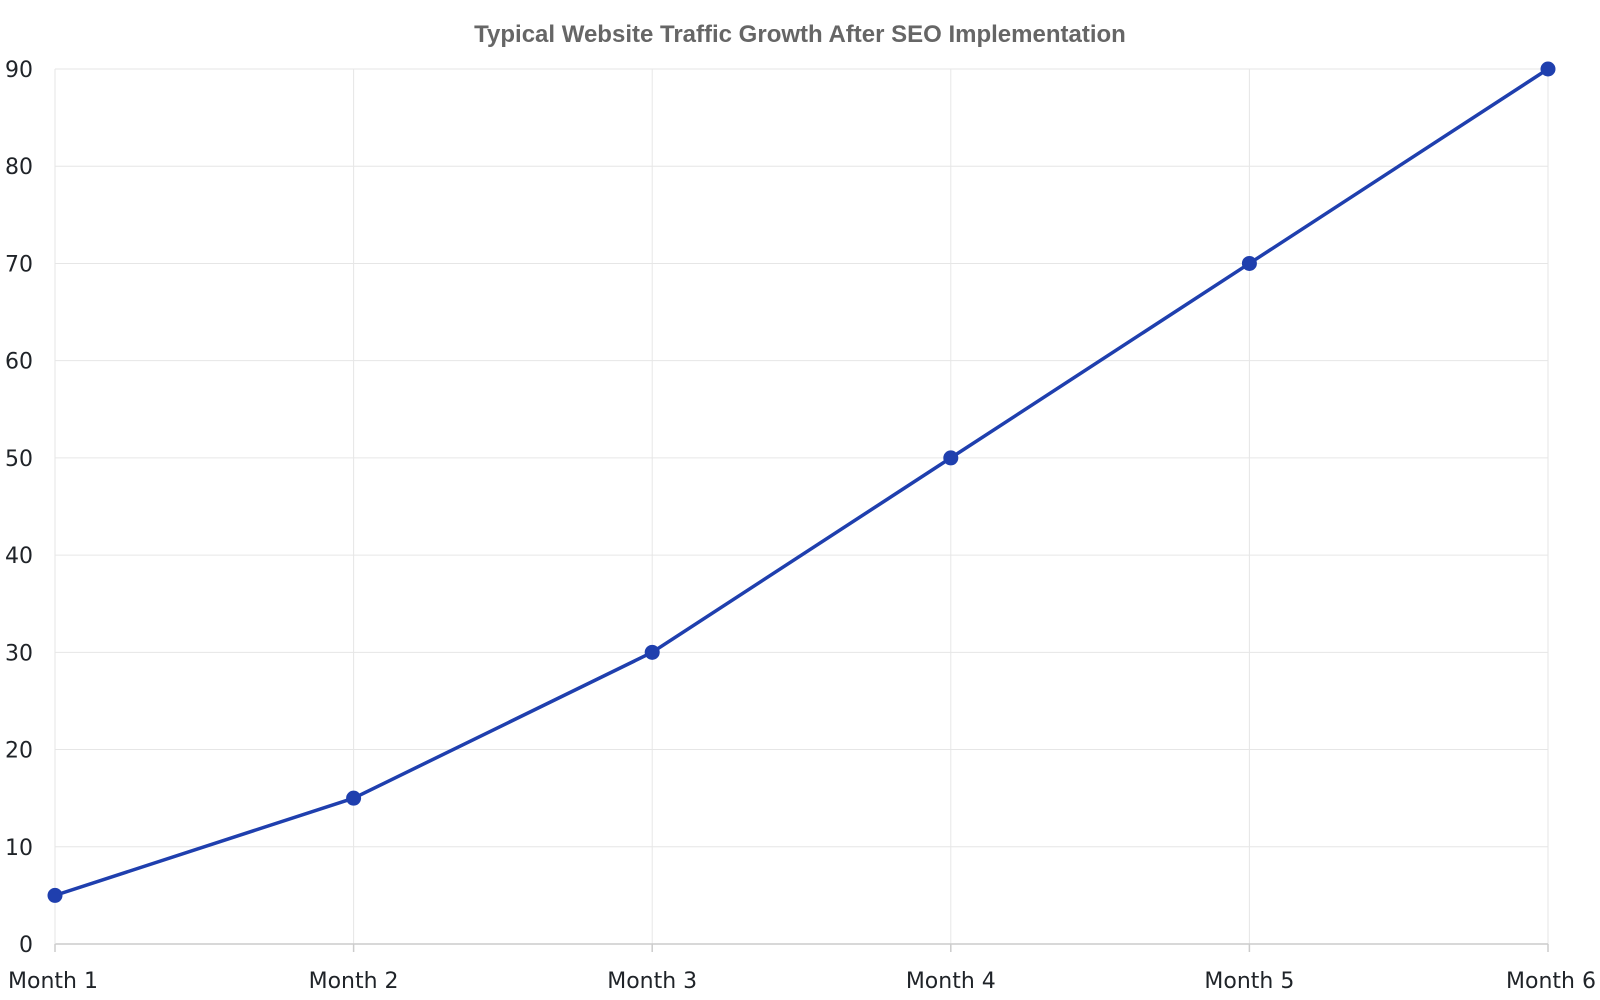 This screenshot has height=1000, width=1600. I want to click on y-tick-label: 80, so click(19, 167).